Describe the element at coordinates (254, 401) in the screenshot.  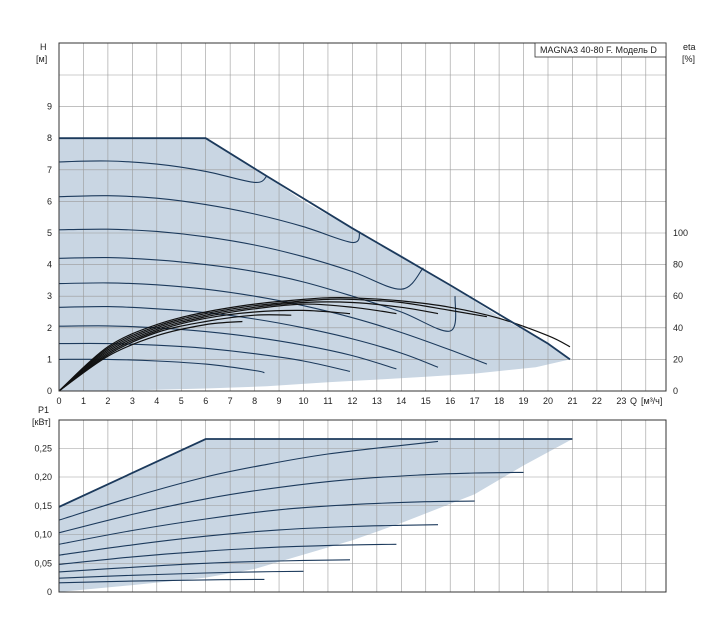
I see `flow-tick-label: 8` at that location.